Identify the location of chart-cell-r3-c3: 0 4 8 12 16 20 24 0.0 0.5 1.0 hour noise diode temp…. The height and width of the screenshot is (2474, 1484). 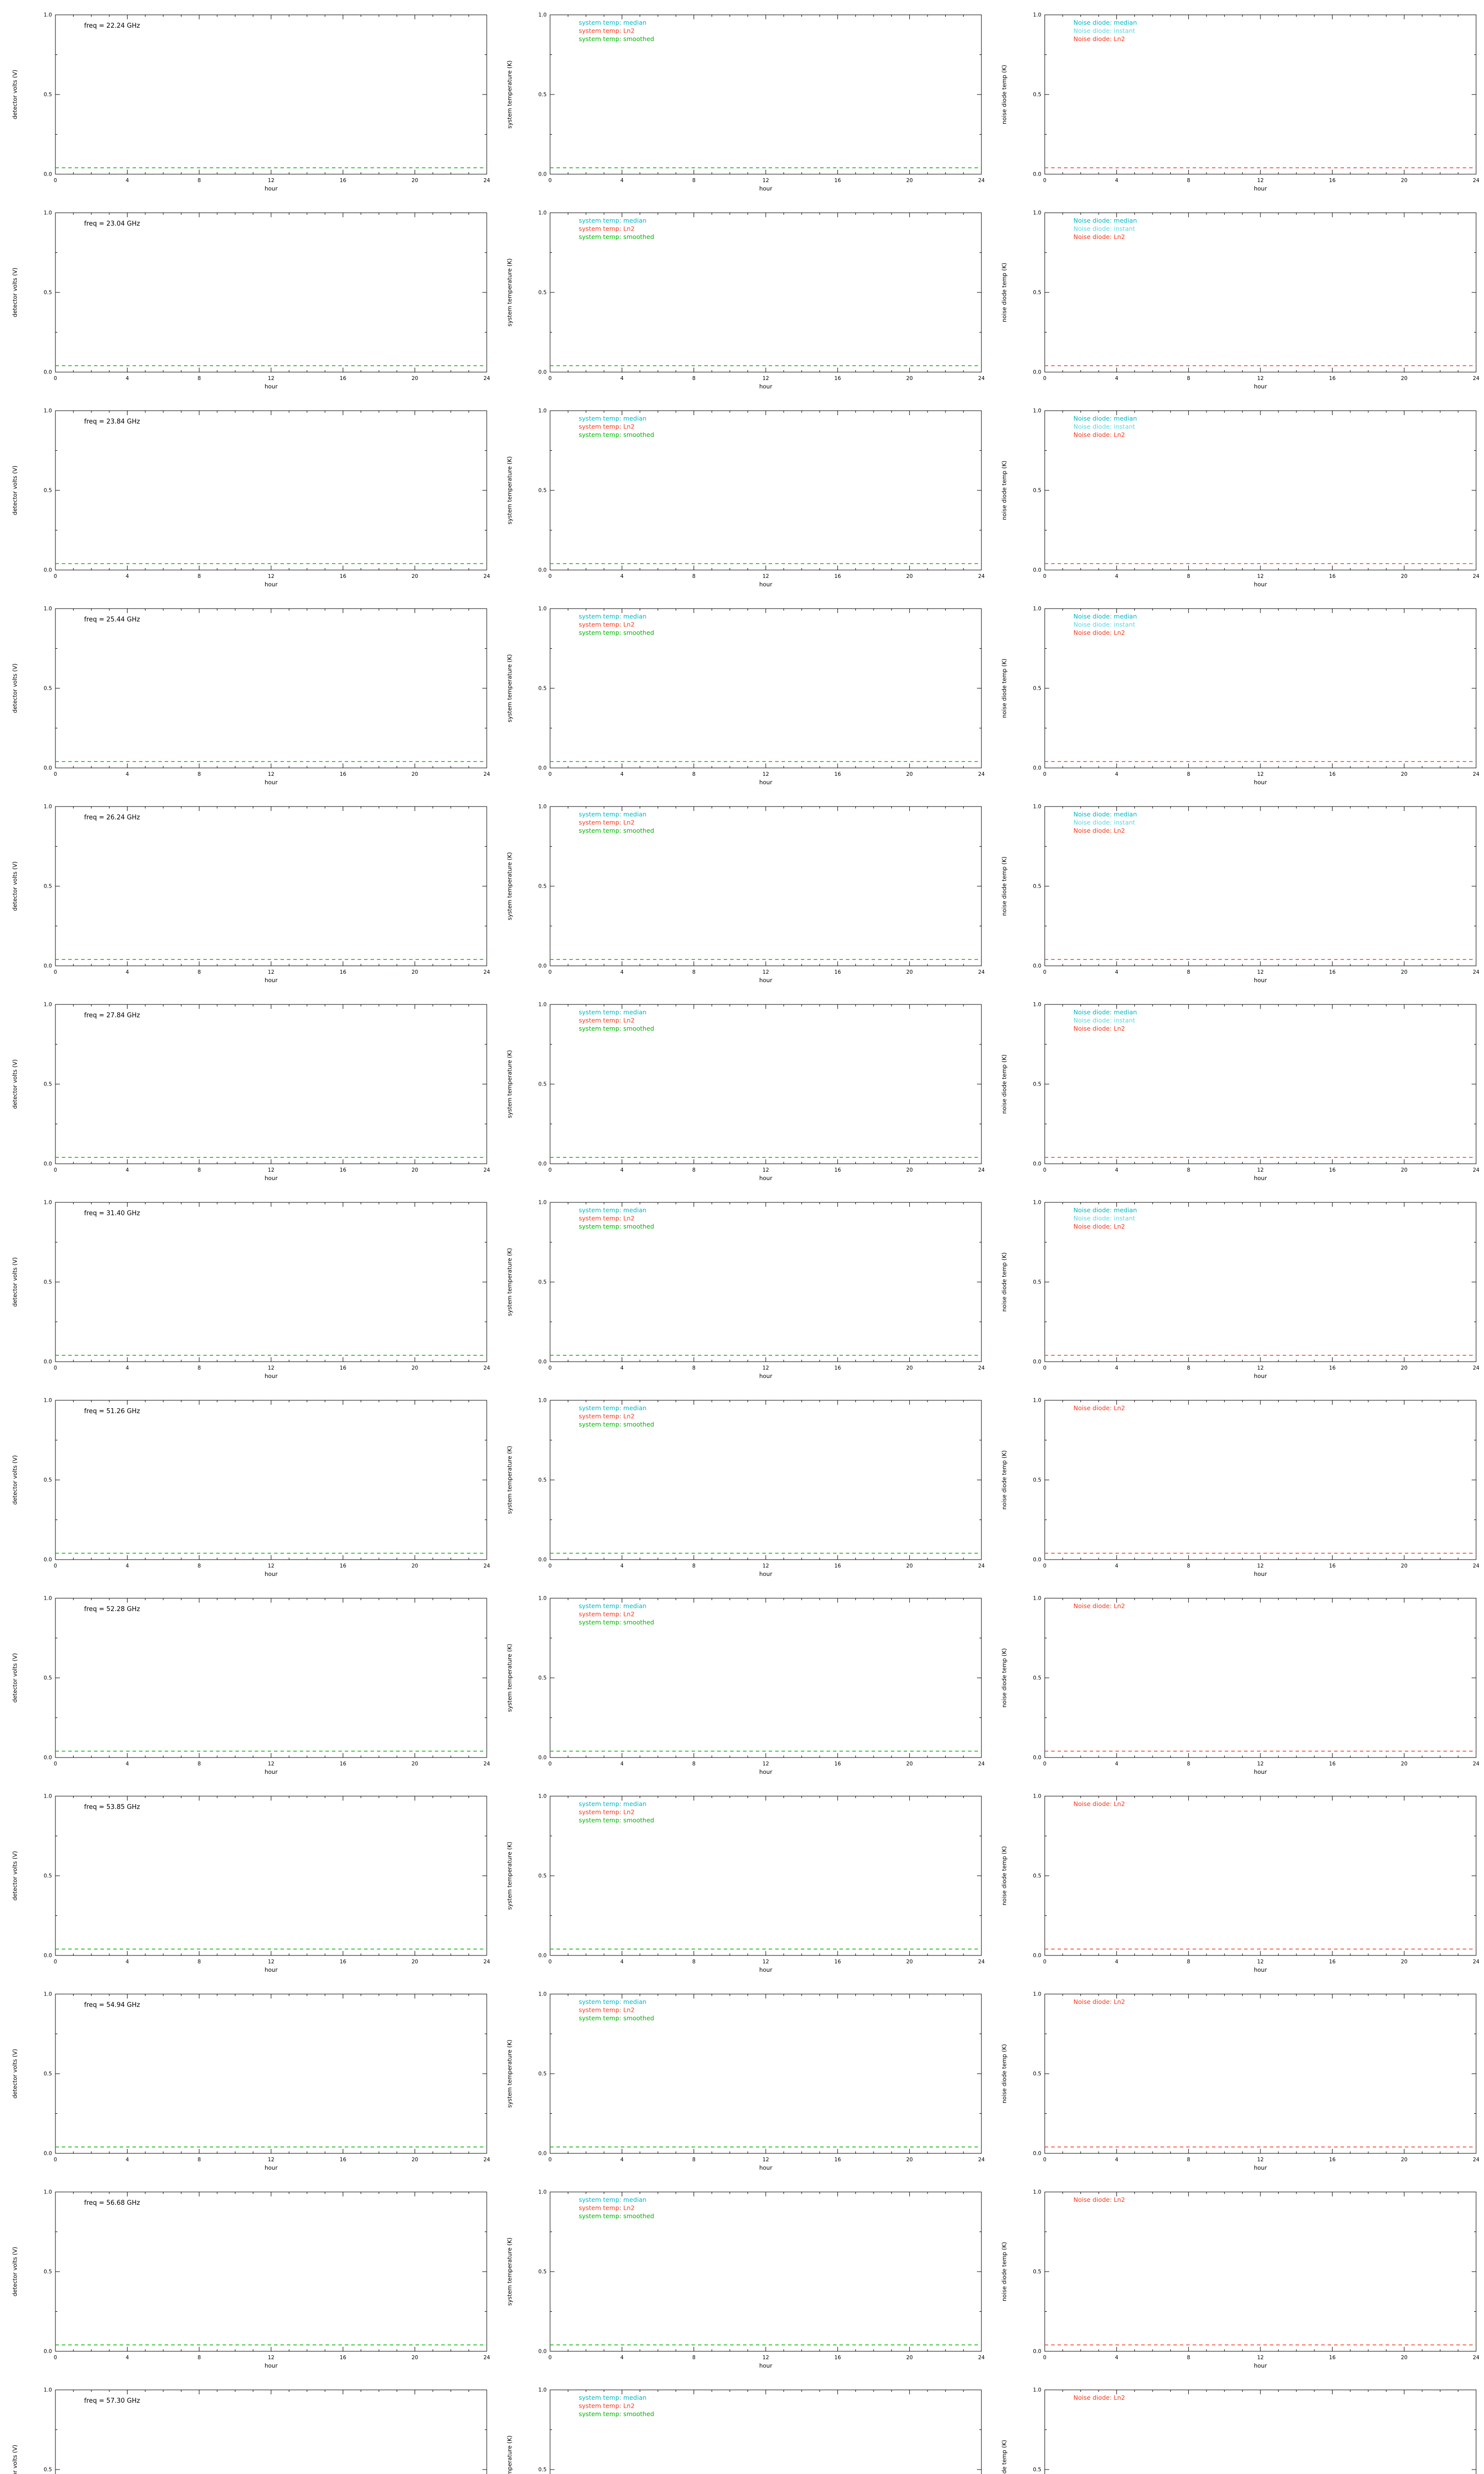
(1236, 495).